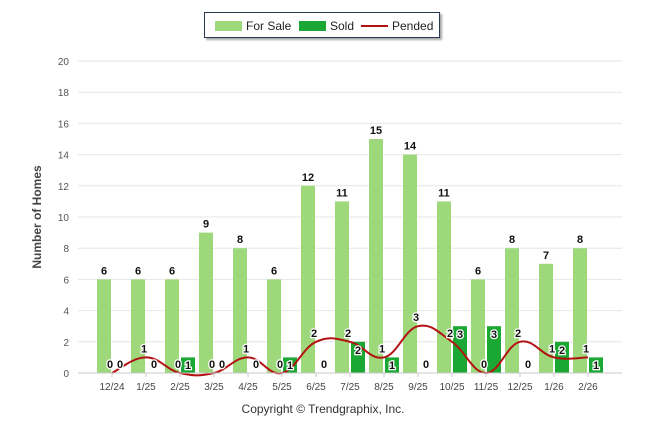 This screenshot has height=434, width=646. What do you see at coordinates (111, 387) in the screenshot?
I see `x-tick-label: 12/24` at bounding box center [111, 387].